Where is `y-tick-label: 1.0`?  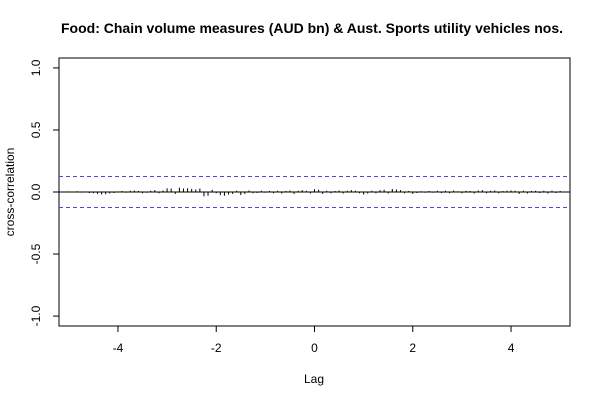 y-tick-label: 1.0 is located at coordinates (36, 67).